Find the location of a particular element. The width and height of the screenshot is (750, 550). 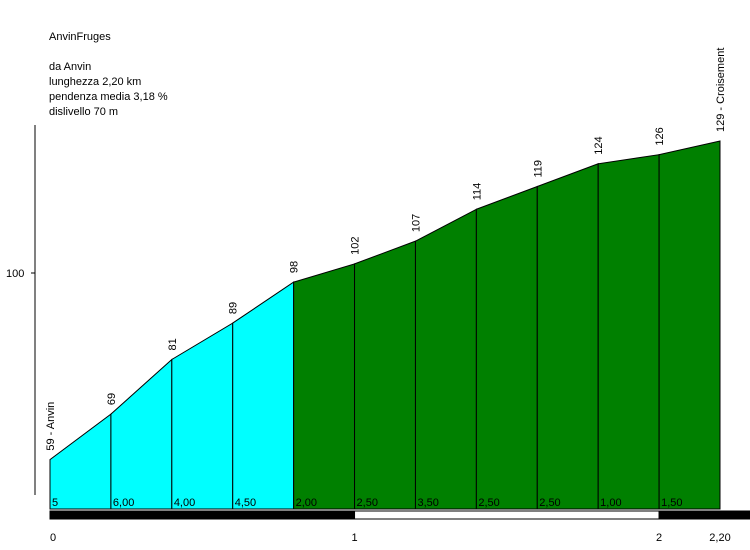

x-tick-label-1: 1 is located at coordinates (354, 538).